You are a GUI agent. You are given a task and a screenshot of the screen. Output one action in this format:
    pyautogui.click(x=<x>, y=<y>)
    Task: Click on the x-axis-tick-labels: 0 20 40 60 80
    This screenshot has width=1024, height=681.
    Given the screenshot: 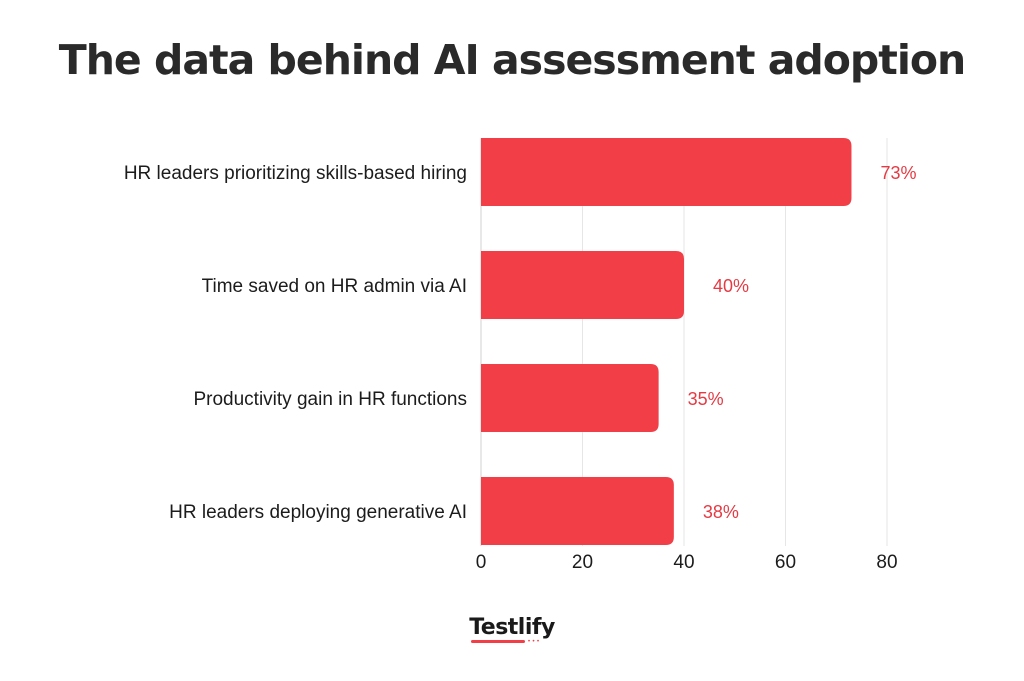 What is the action you would take?
    pyautogui.click(x=687, y=562)
    